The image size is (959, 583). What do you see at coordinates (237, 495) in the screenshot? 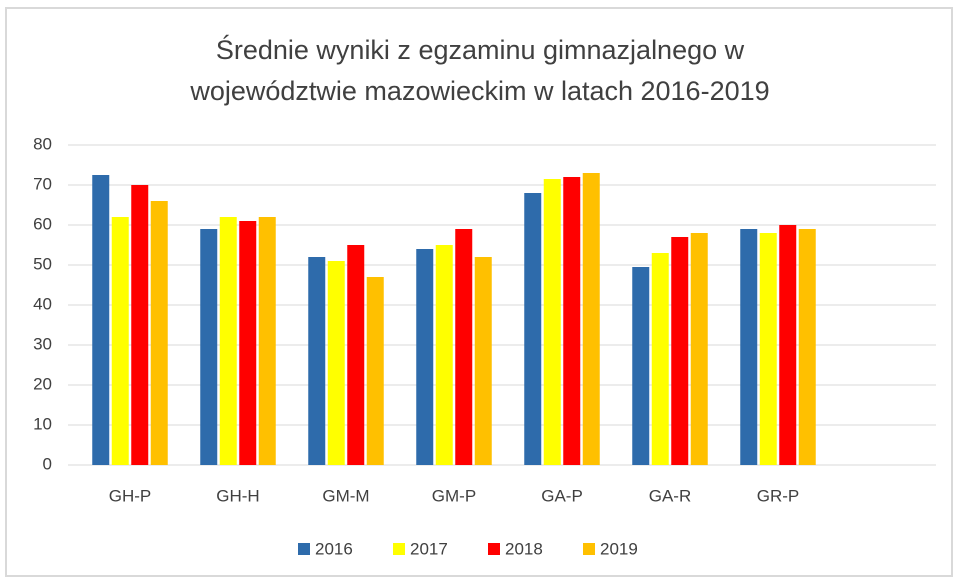
I see `x-tick-label: GH-H` at bounding box center [237, 495].